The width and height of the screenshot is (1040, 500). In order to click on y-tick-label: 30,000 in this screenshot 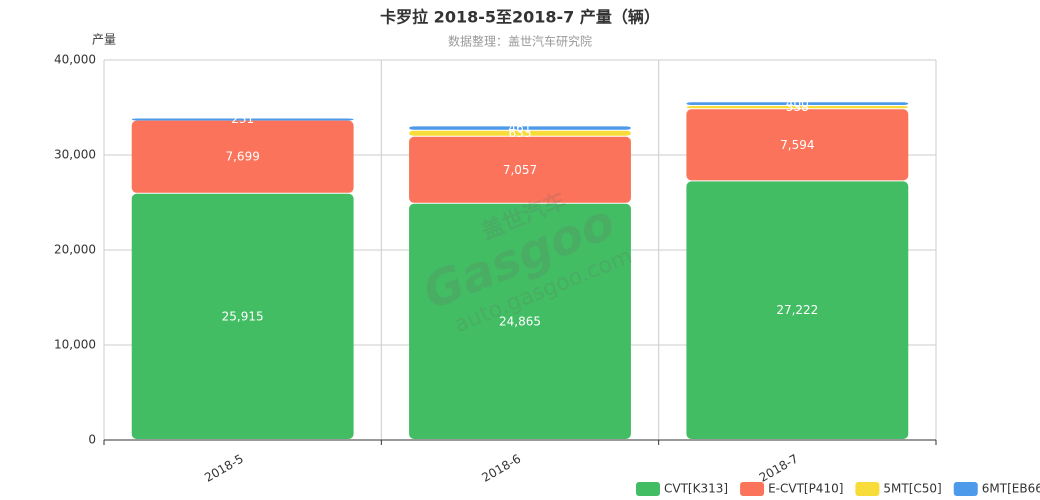, I will do `click(75, 155)`.